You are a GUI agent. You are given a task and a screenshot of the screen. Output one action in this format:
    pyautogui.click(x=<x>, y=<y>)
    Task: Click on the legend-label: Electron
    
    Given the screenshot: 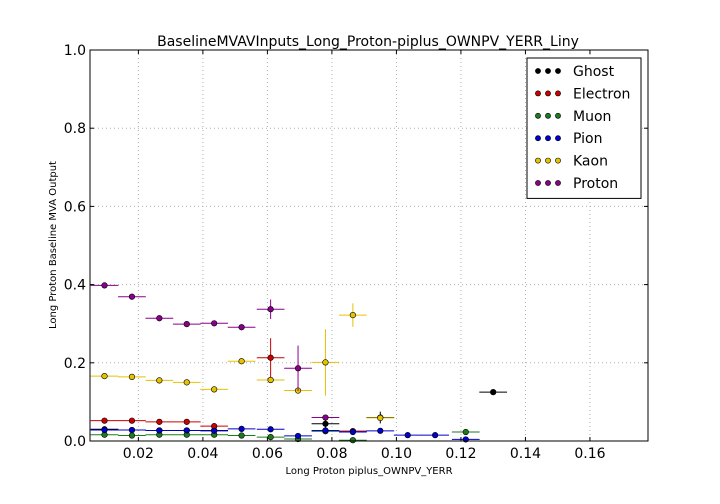 What is the action you would take?
    pyautogui.click(x=601, y=94)
    